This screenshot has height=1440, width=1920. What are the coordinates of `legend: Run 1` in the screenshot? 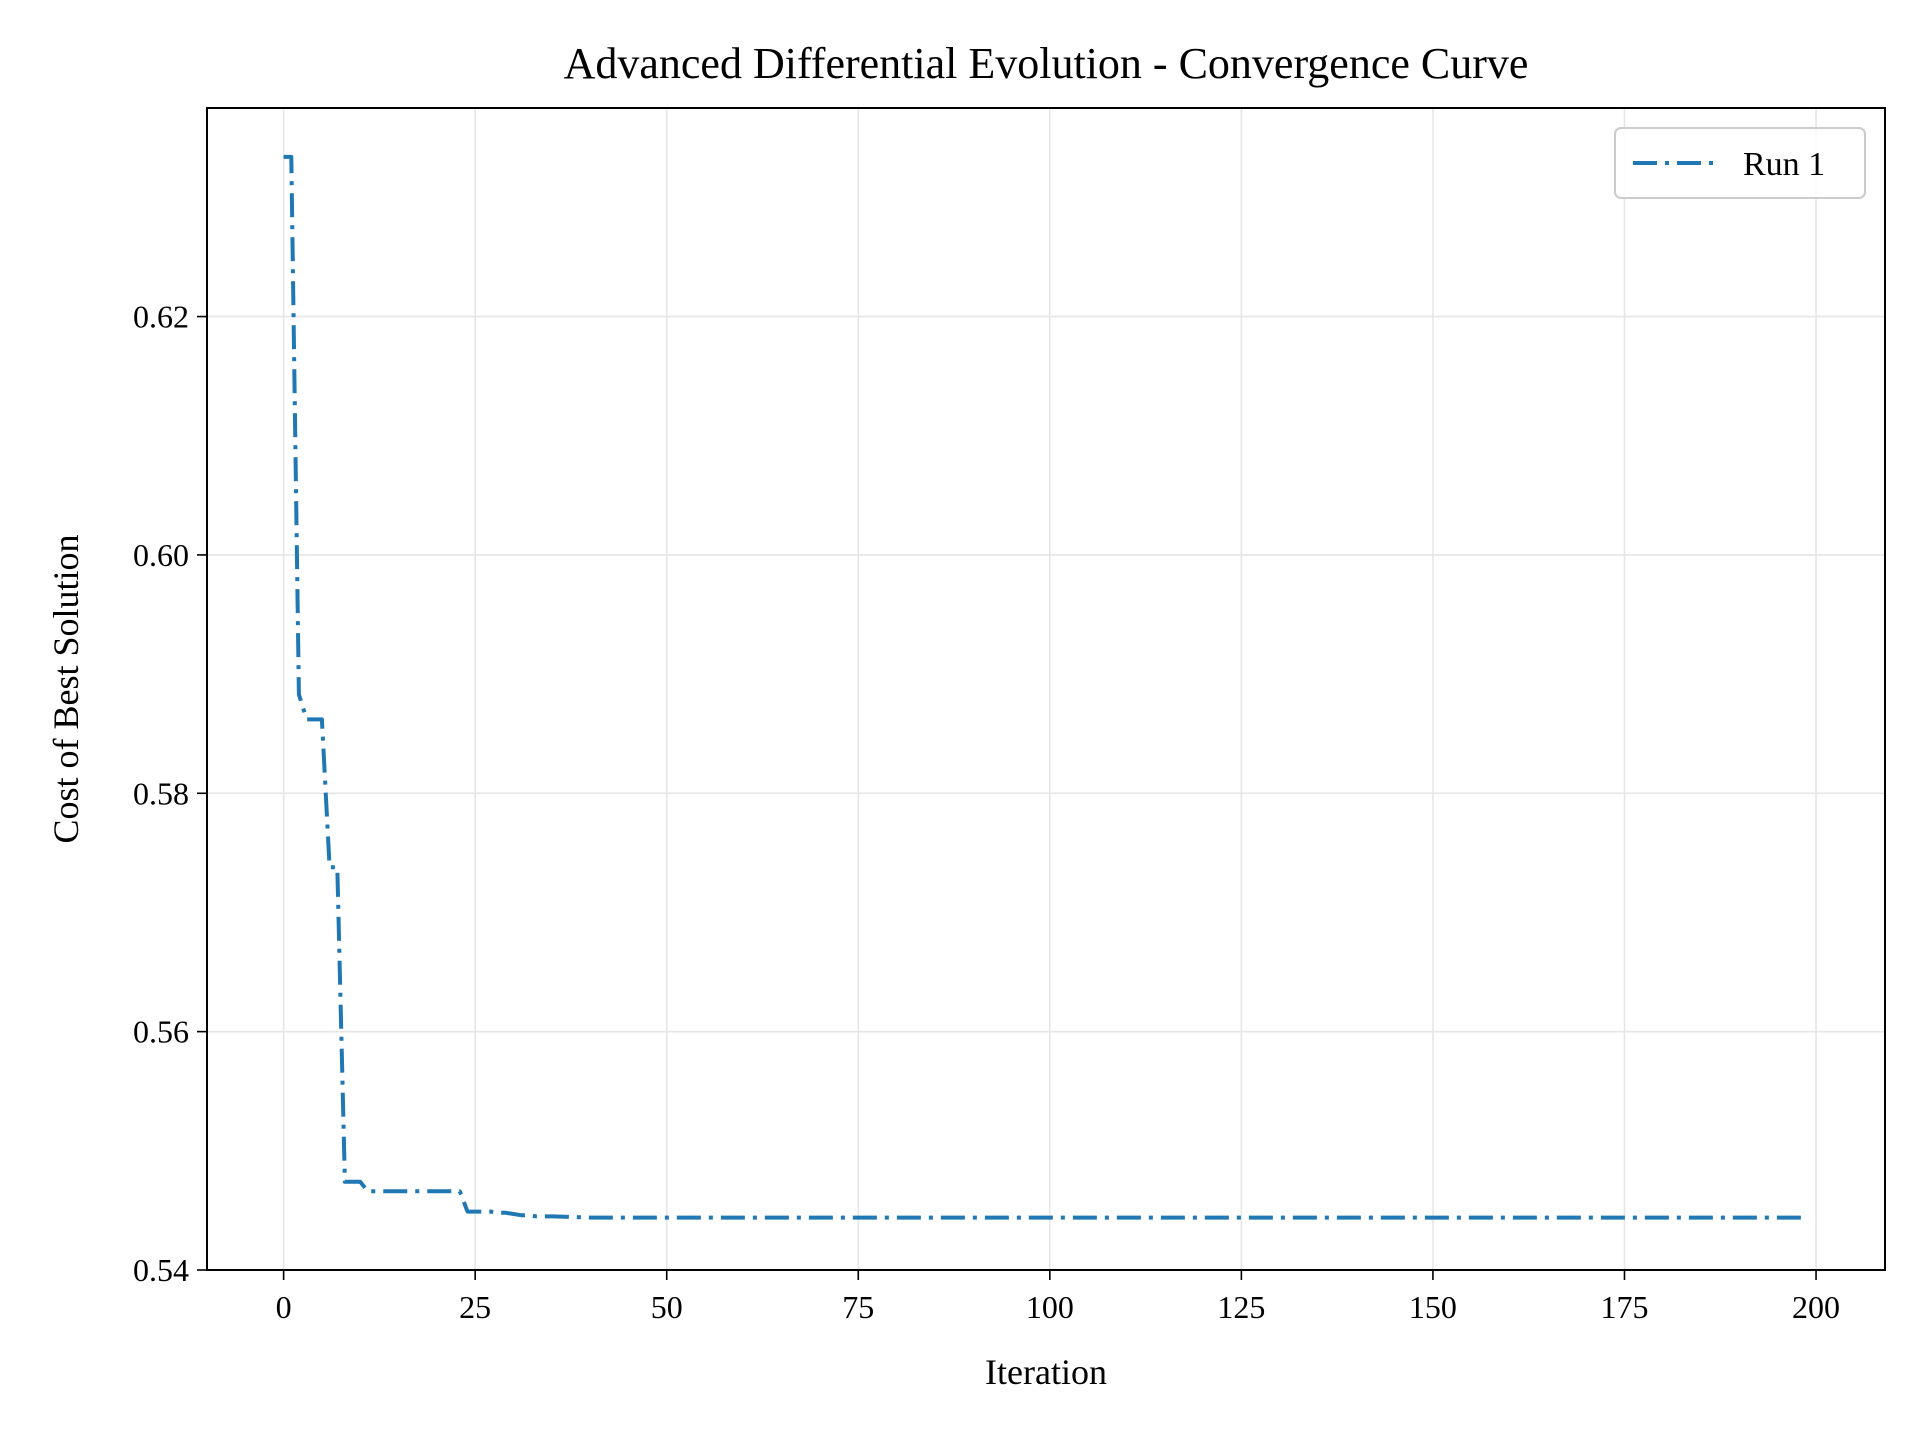 It's located at (1740, 163).